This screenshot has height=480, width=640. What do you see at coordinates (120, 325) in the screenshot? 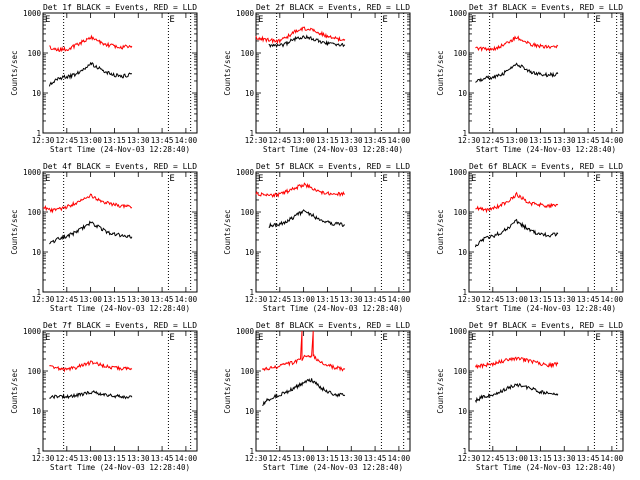
I see `panel-title: Det 7f BLACK = Events, RED = LLD` at bounding box center [120, 325].